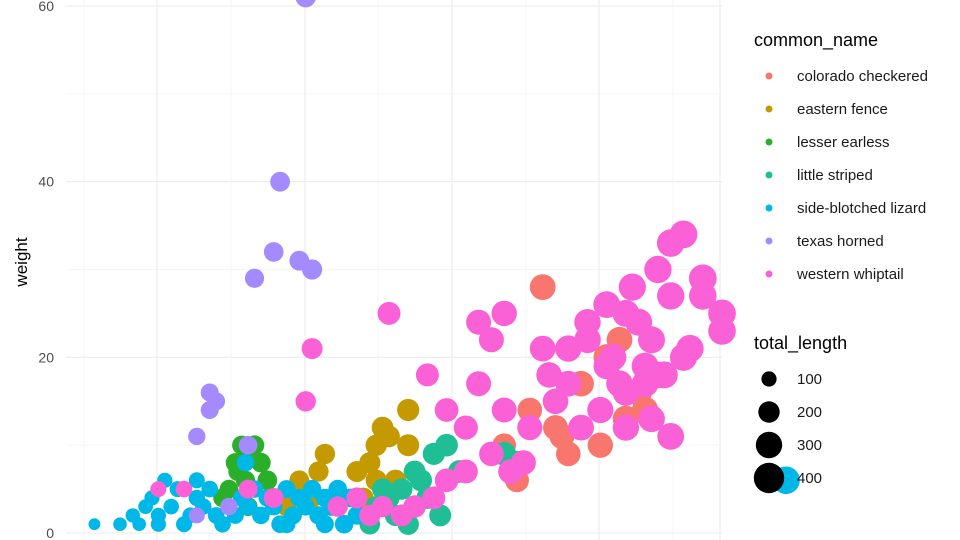 This screenshot has width=960, height=540. I want to click on y-tick-label: 60, so click(46, 7).